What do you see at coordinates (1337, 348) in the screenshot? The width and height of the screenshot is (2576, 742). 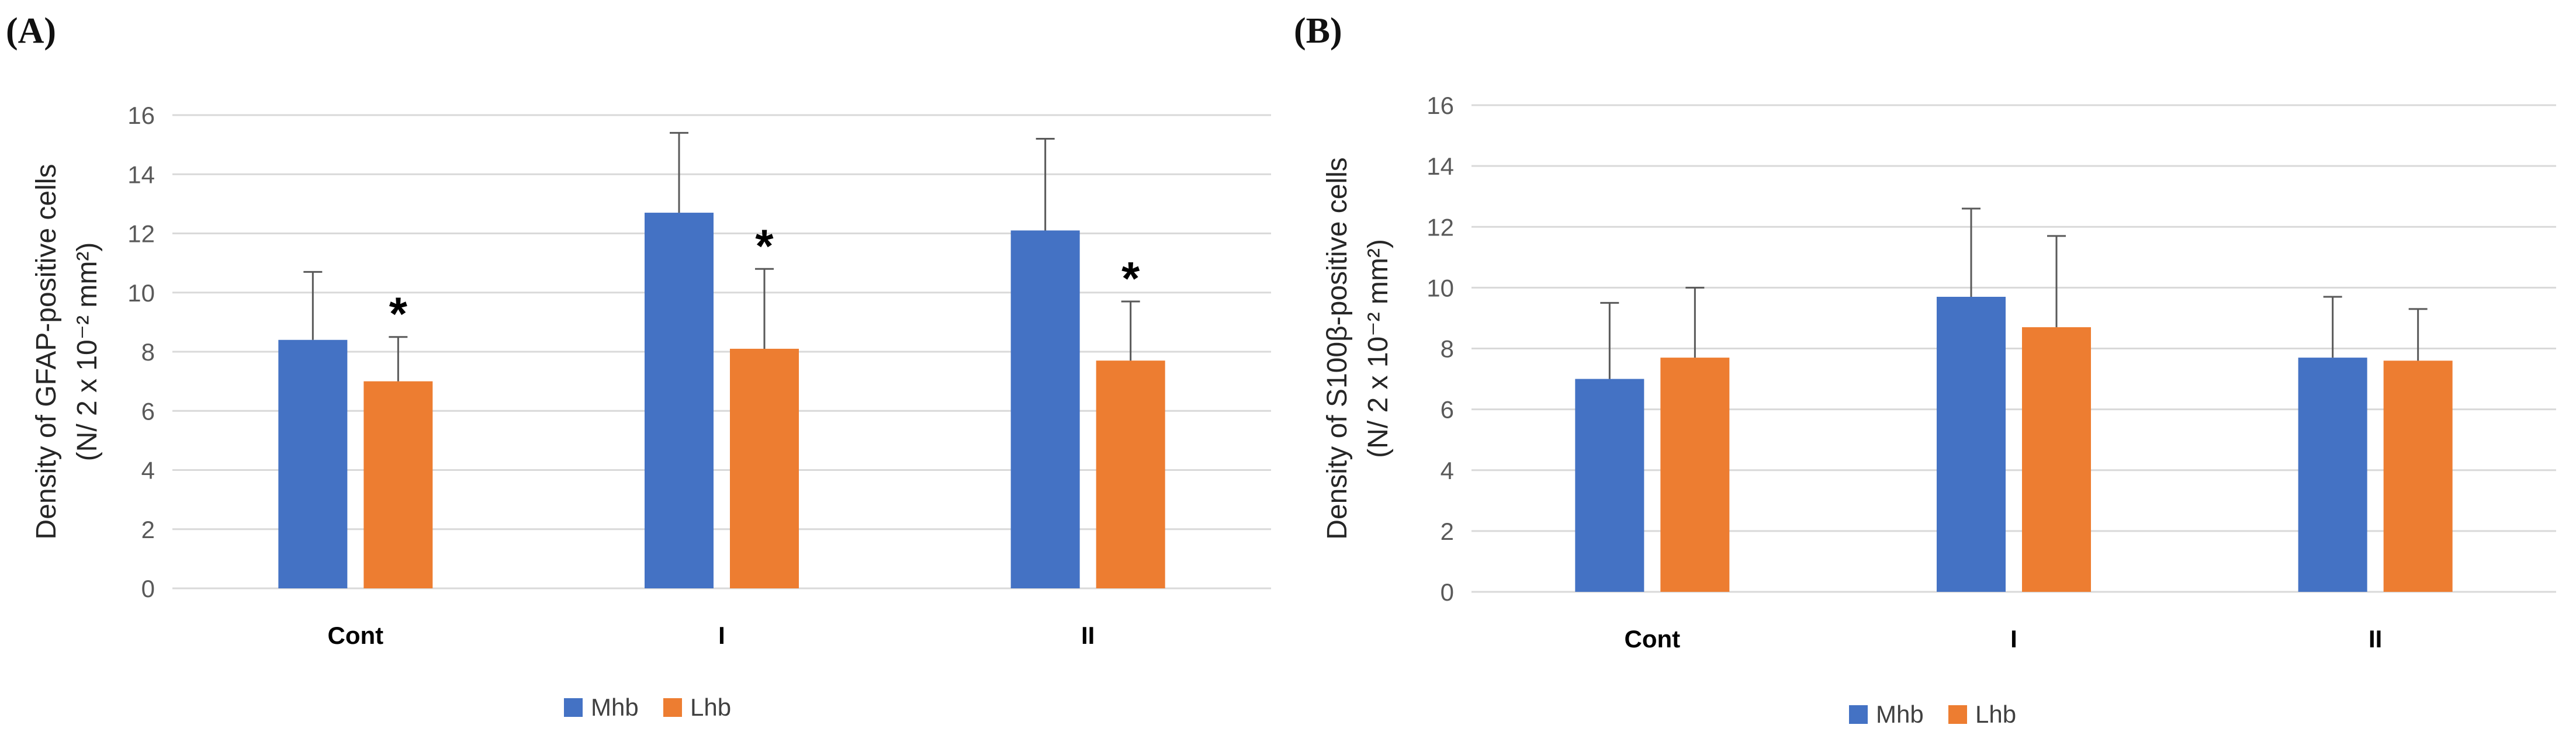 I see `y-axis-label: Density of S100β-positive cells` at bounding box center [1337, 348].